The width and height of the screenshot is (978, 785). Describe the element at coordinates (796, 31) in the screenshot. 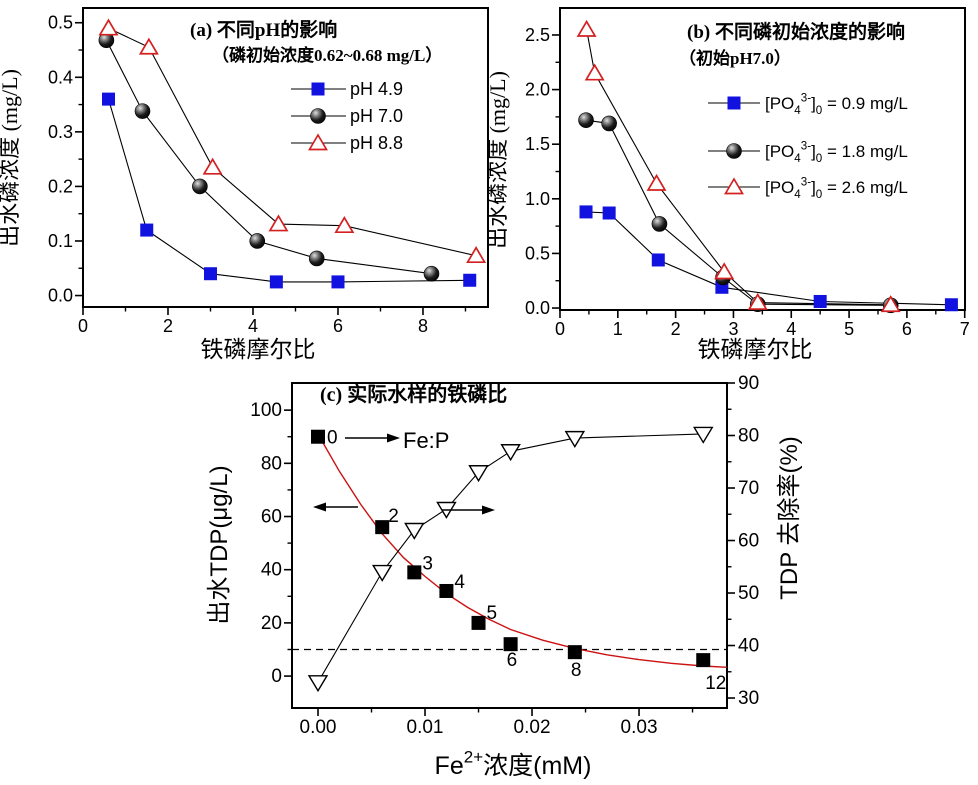

I see `panel-title-line-1: (b) 不同磷初始浓度的影响` at that location.